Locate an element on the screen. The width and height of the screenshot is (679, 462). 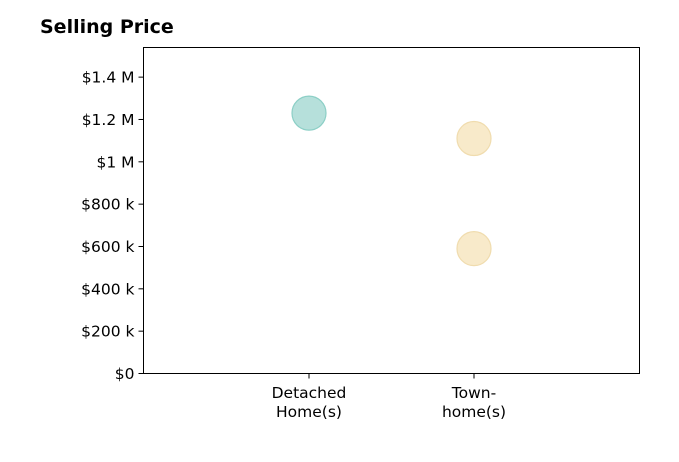
y-tick-label: $400 k is located at coordinates (107, 289).